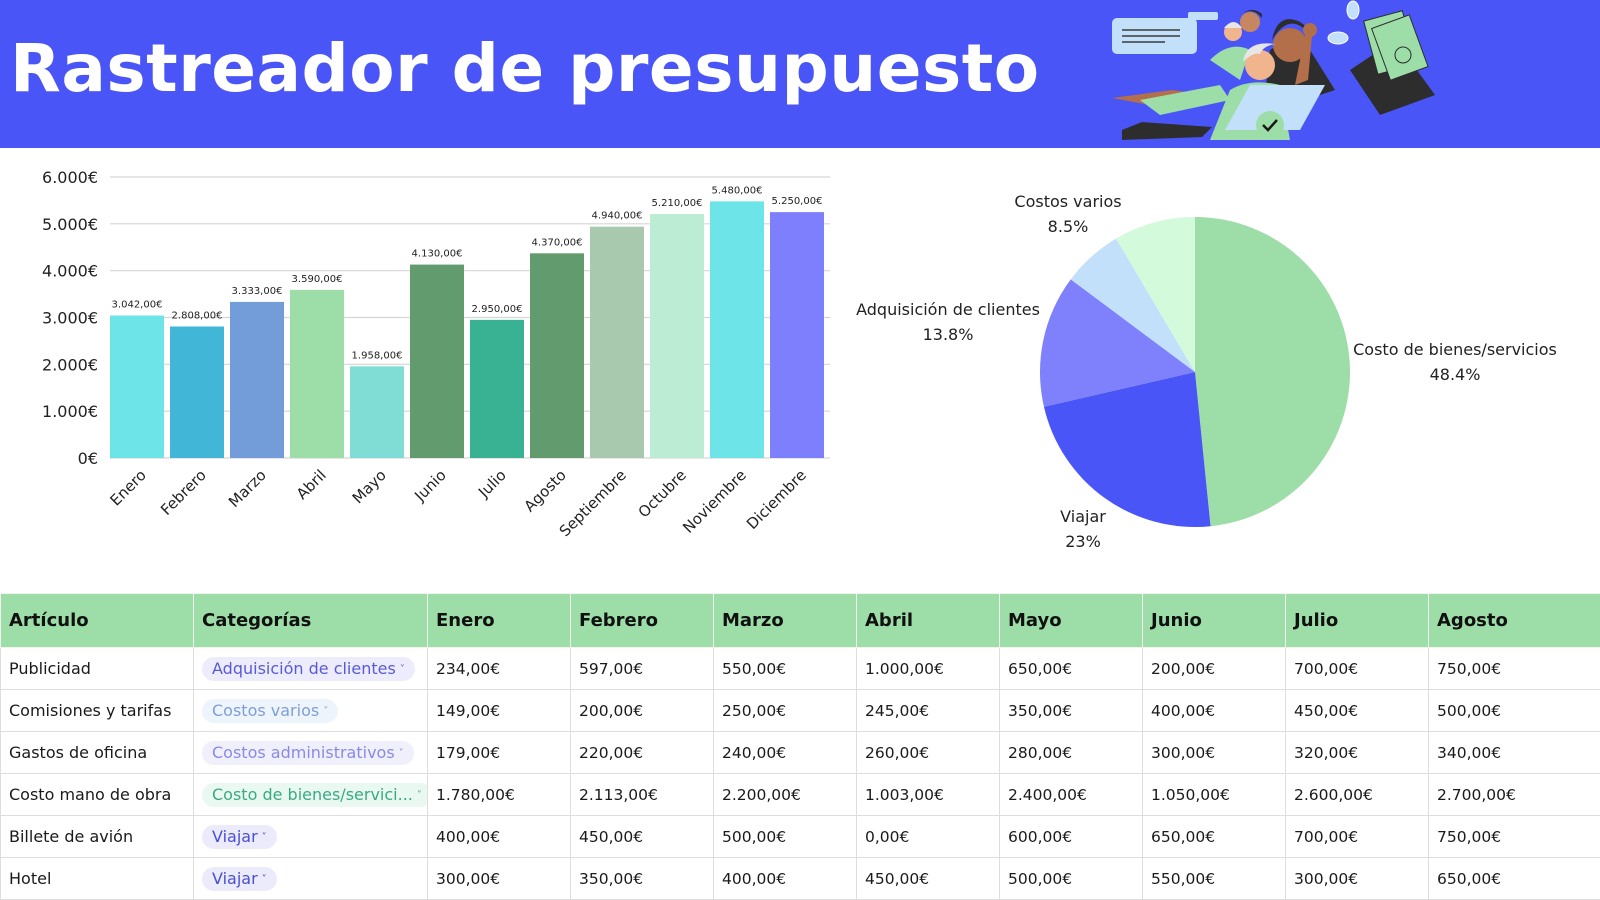 Image resolution: width=1600 pixels, height=900 pixels. Describe the element at coordinates (97, 752) in the screenshot. I see `item-cell: Gastos de oficina` at that location.